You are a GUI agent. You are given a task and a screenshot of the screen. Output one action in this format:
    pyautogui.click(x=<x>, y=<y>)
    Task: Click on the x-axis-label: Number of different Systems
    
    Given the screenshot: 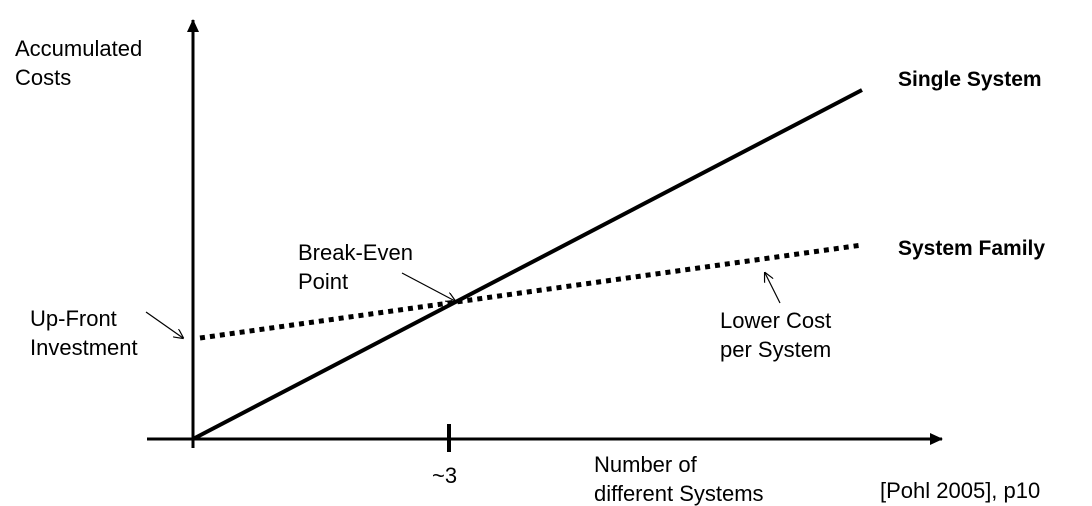 What is the action you would take?
    pyautogui.click(x=679, y=479)
    